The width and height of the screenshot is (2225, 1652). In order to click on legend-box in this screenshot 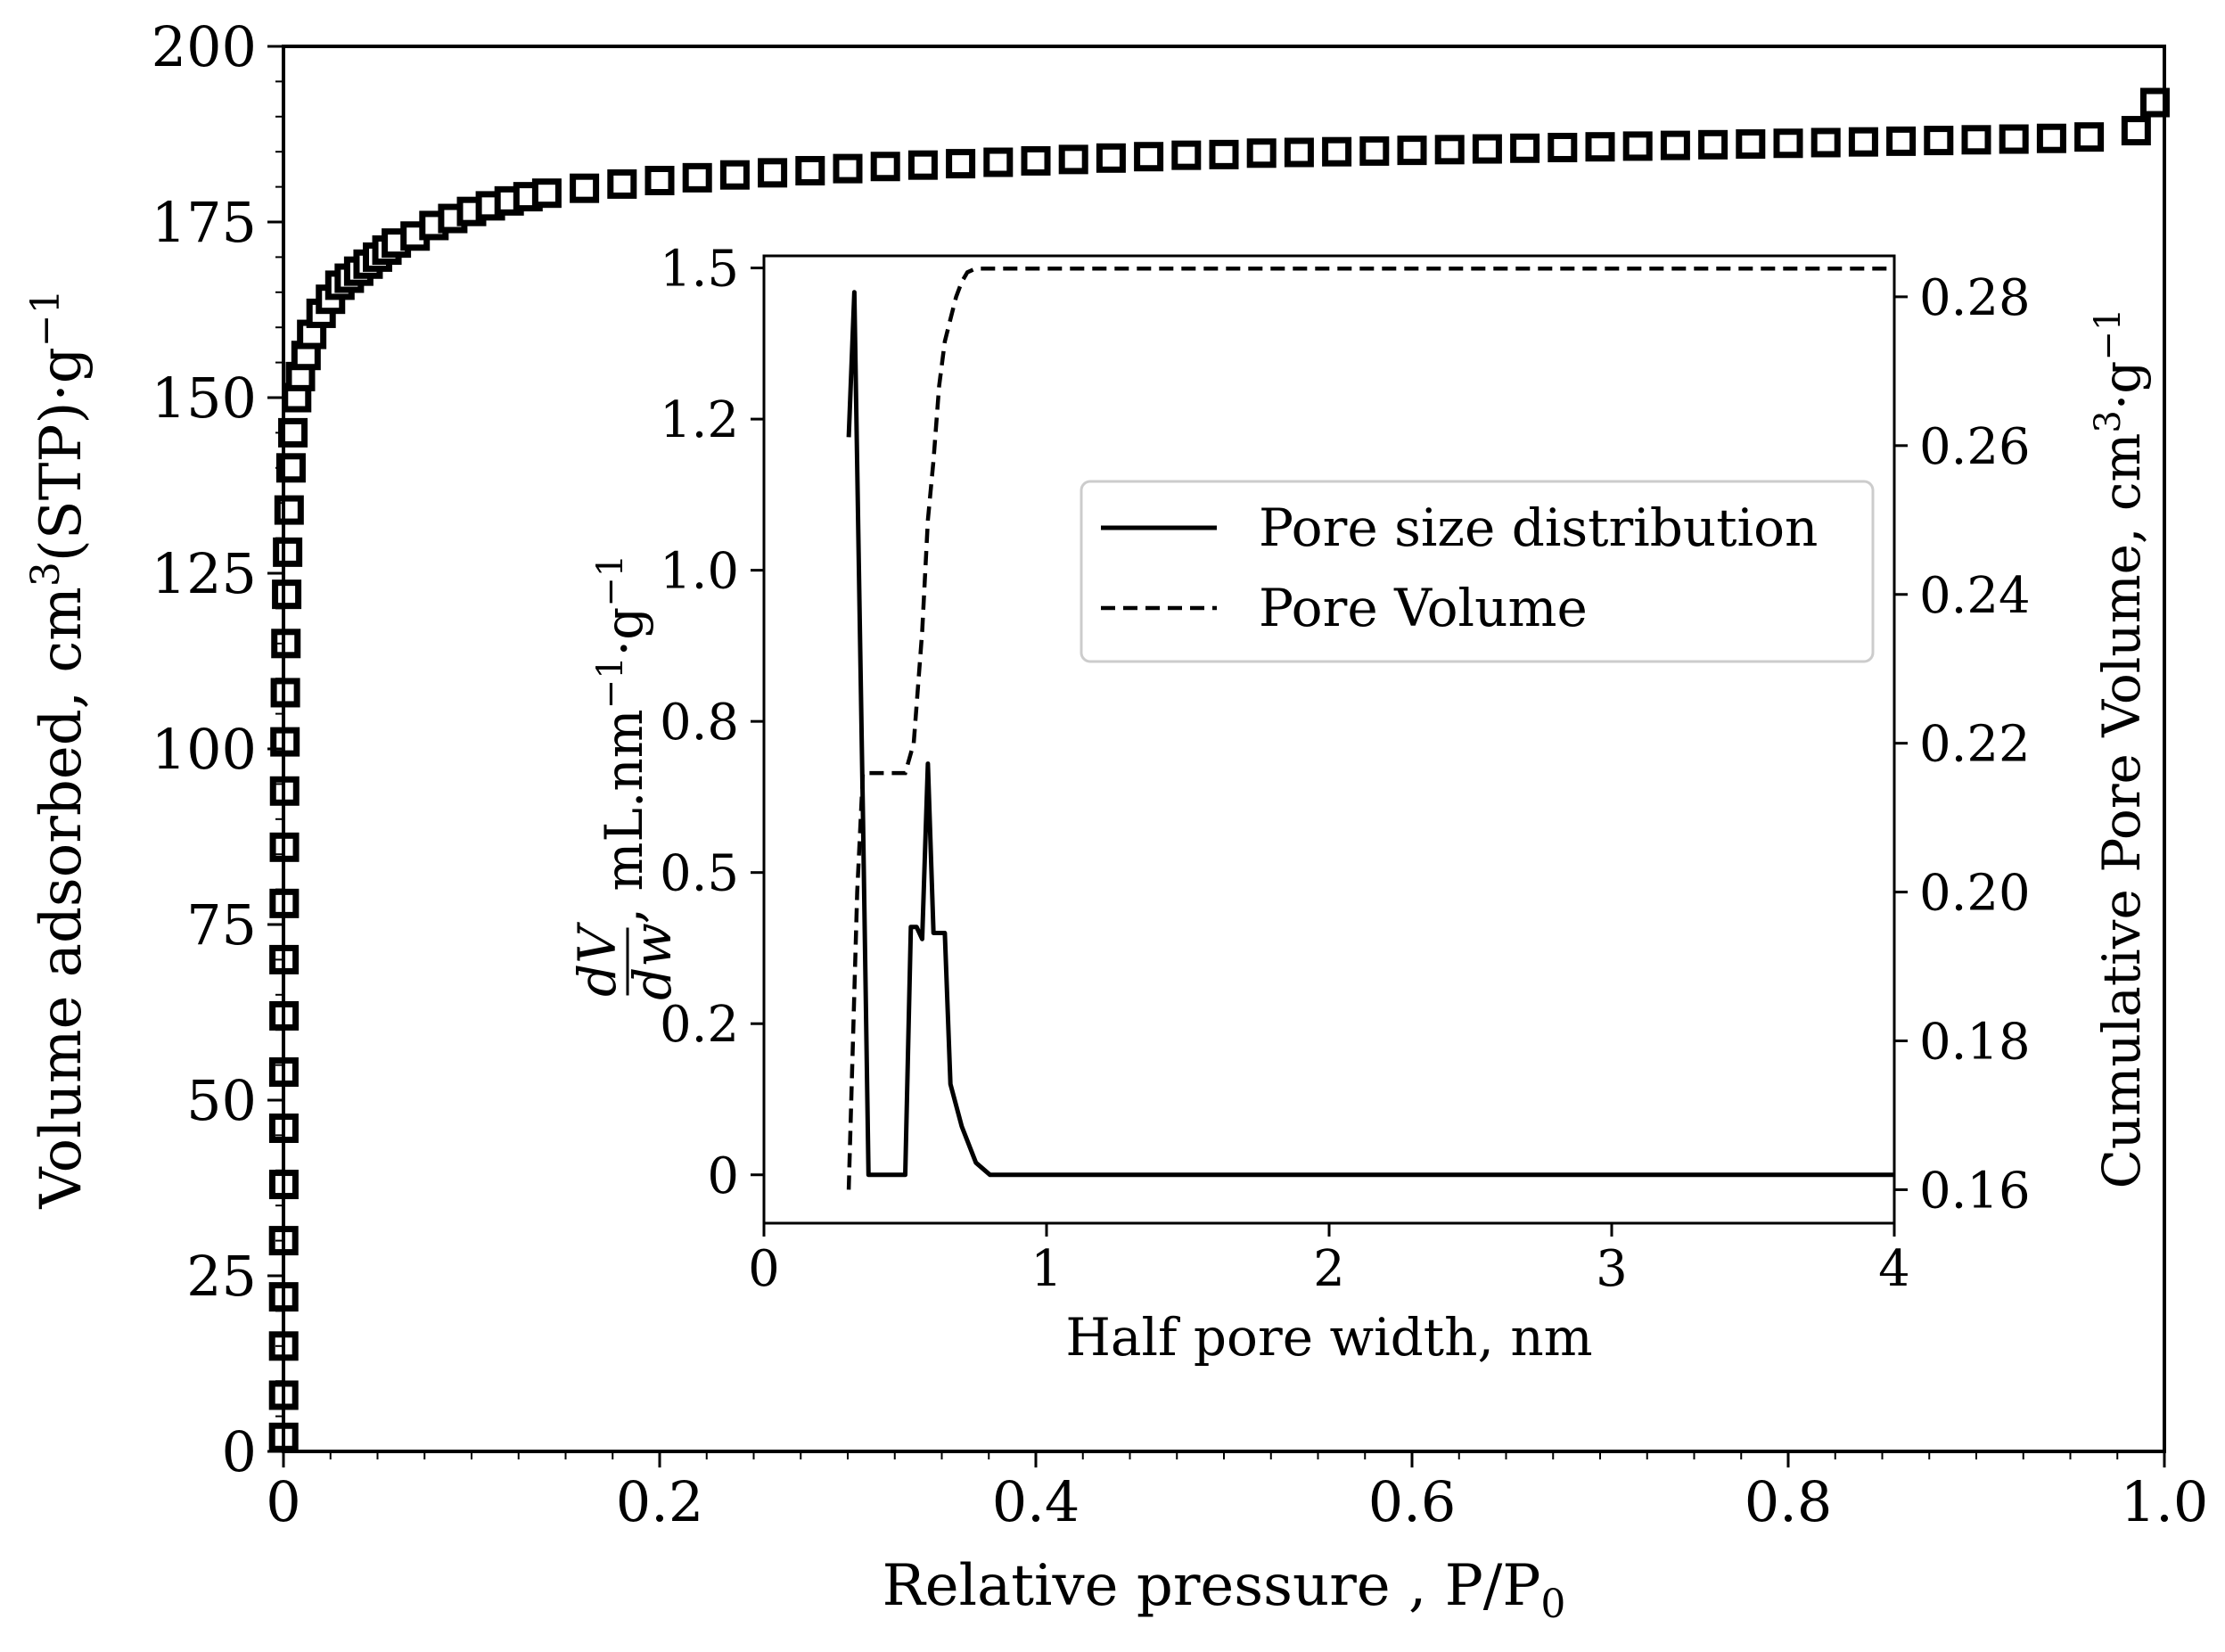, I will do `click(1478, 572)`.